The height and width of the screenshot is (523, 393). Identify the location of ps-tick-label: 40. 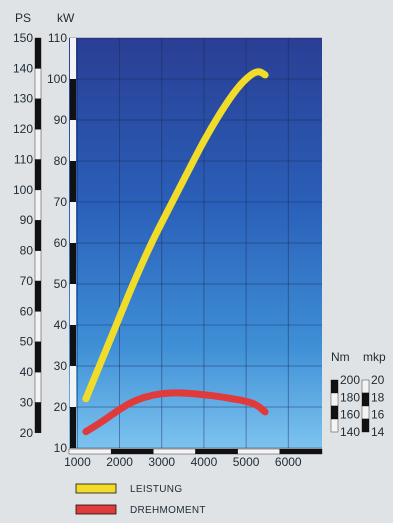
(27, 372).